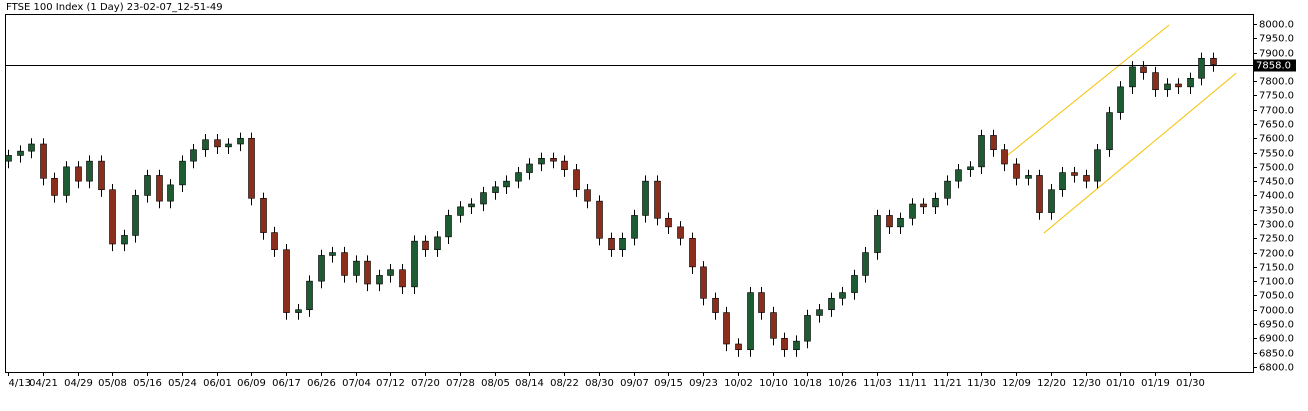 This screenshot has height=411, width=1308. I want to click on x-tick-label: 08/14, so click(529, 383).